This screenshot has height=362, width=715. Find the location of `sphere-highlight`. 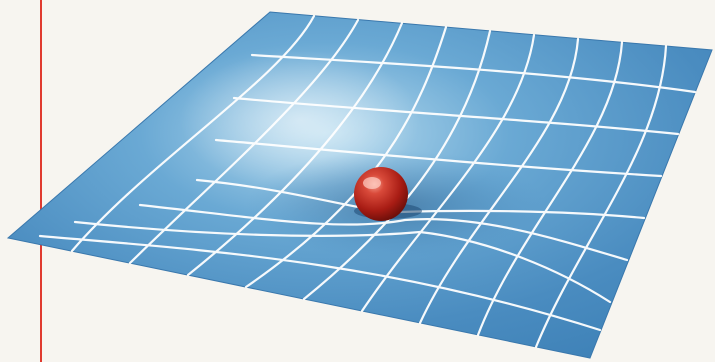

sphere-highlight is located at coordinates (372, 183).